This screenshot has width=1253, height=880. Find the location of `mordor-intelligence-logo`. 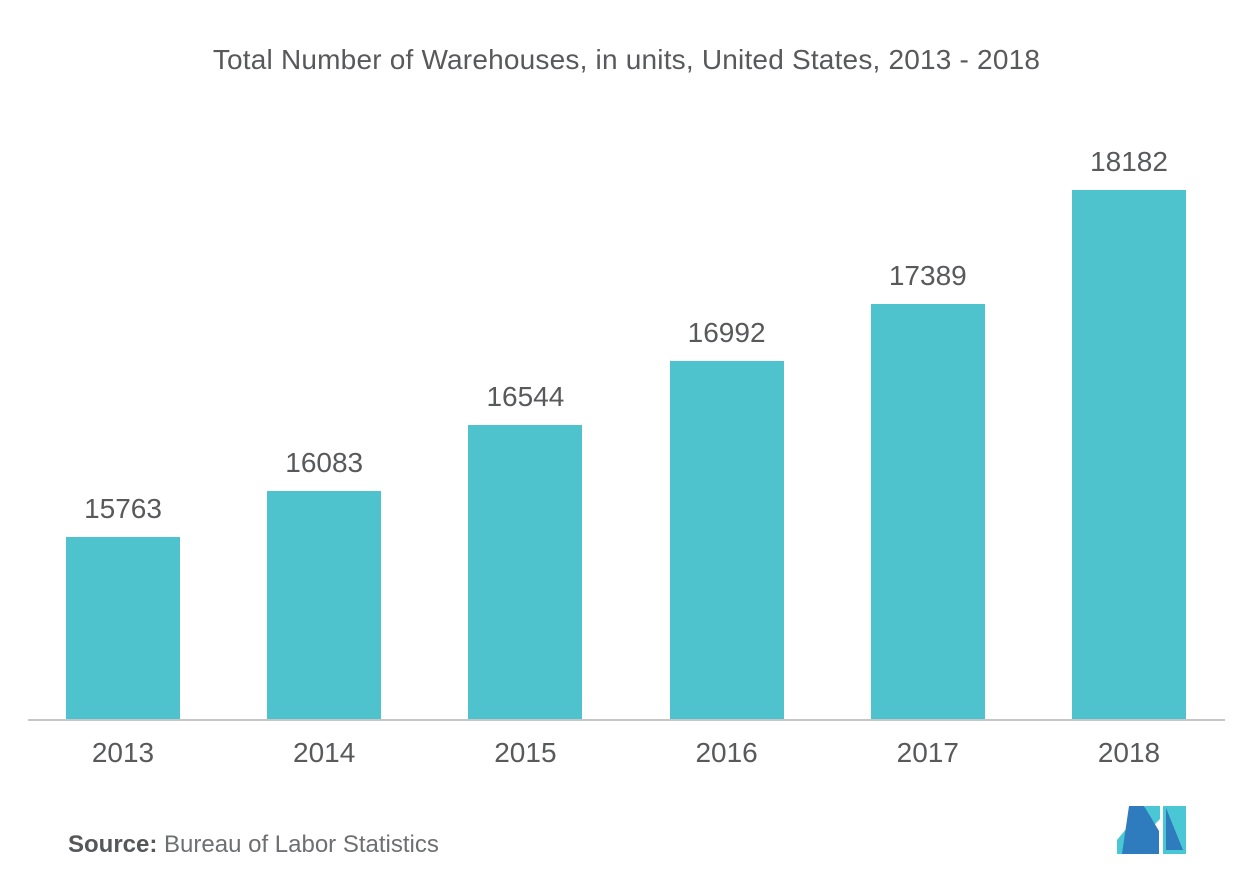

mordor-intelligence-logo is located at coordinates (1151, 830).